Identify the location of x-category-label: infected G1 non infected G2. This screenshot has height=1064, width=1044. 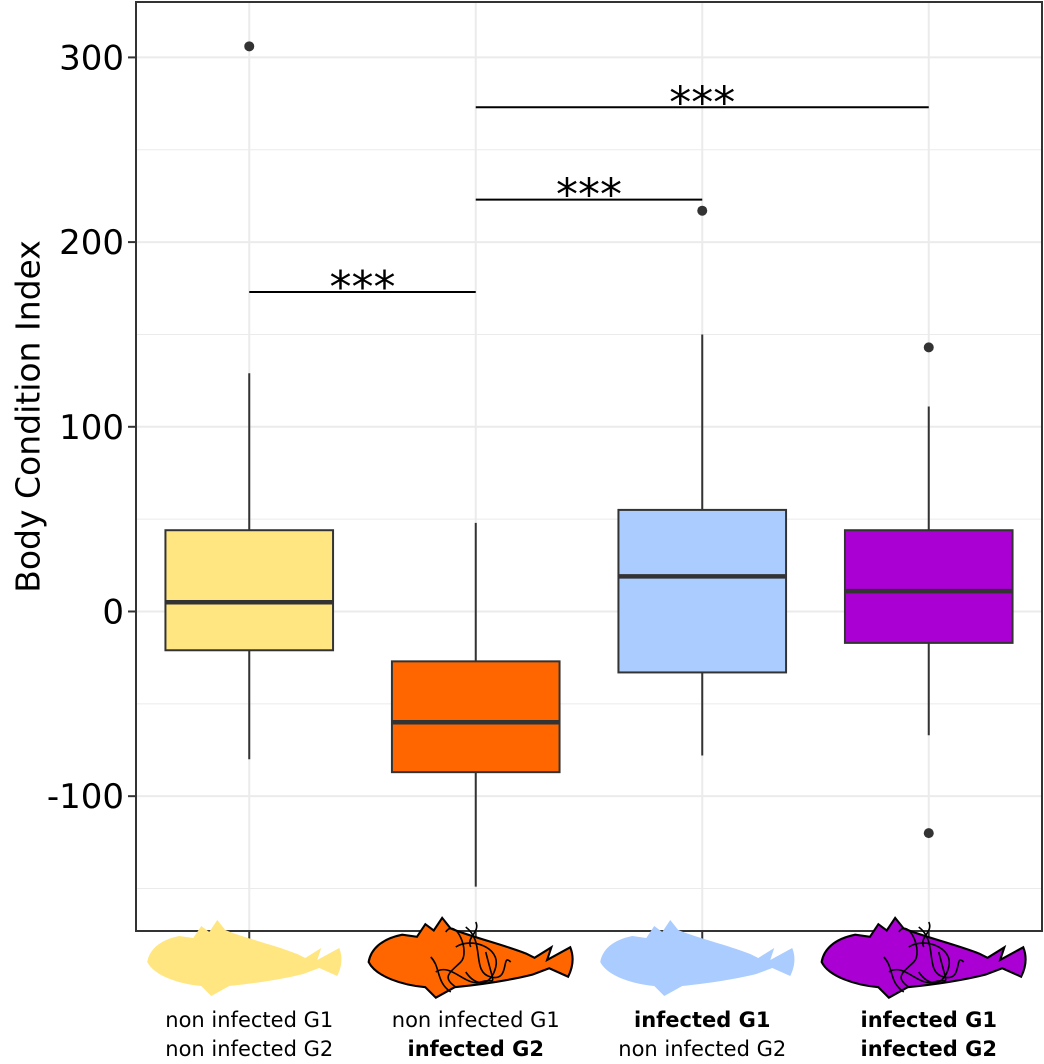
(702, 1035).